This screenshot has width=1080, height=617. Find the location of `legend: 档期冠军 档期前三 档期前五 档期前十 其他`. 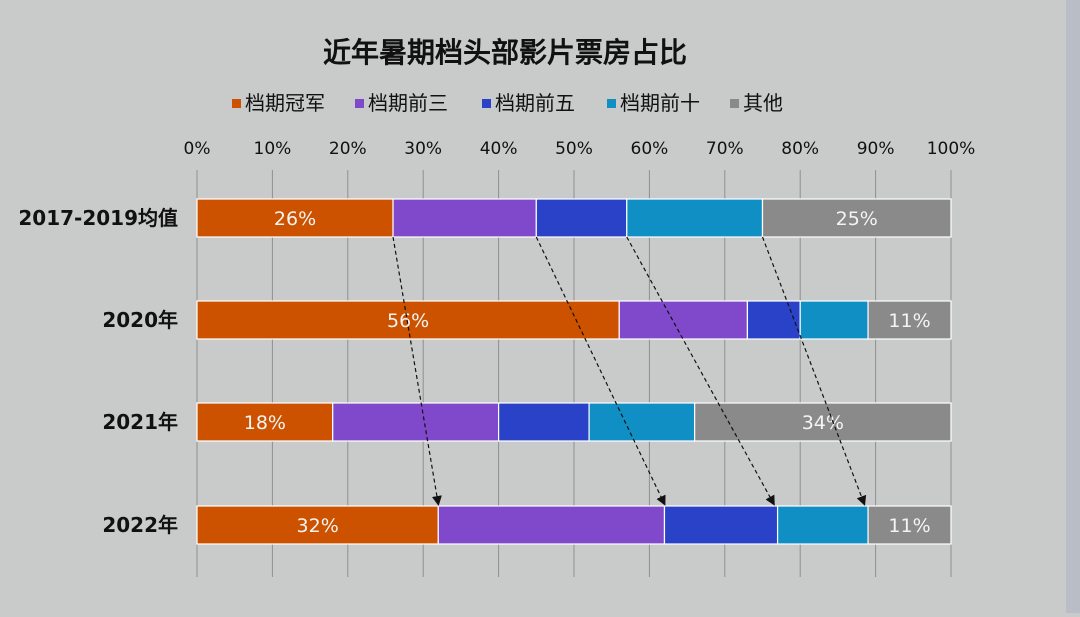

legend: 档期冠军 档期前三 档期前五 档期前十 其他 is located at coordinates (507, 103).